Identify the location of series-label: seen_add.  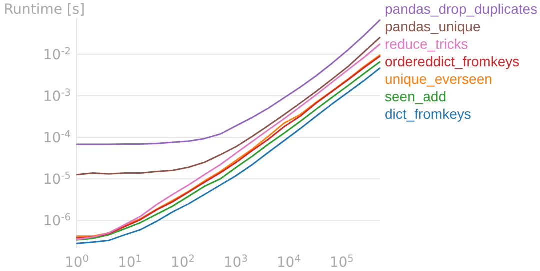
(416, 96).